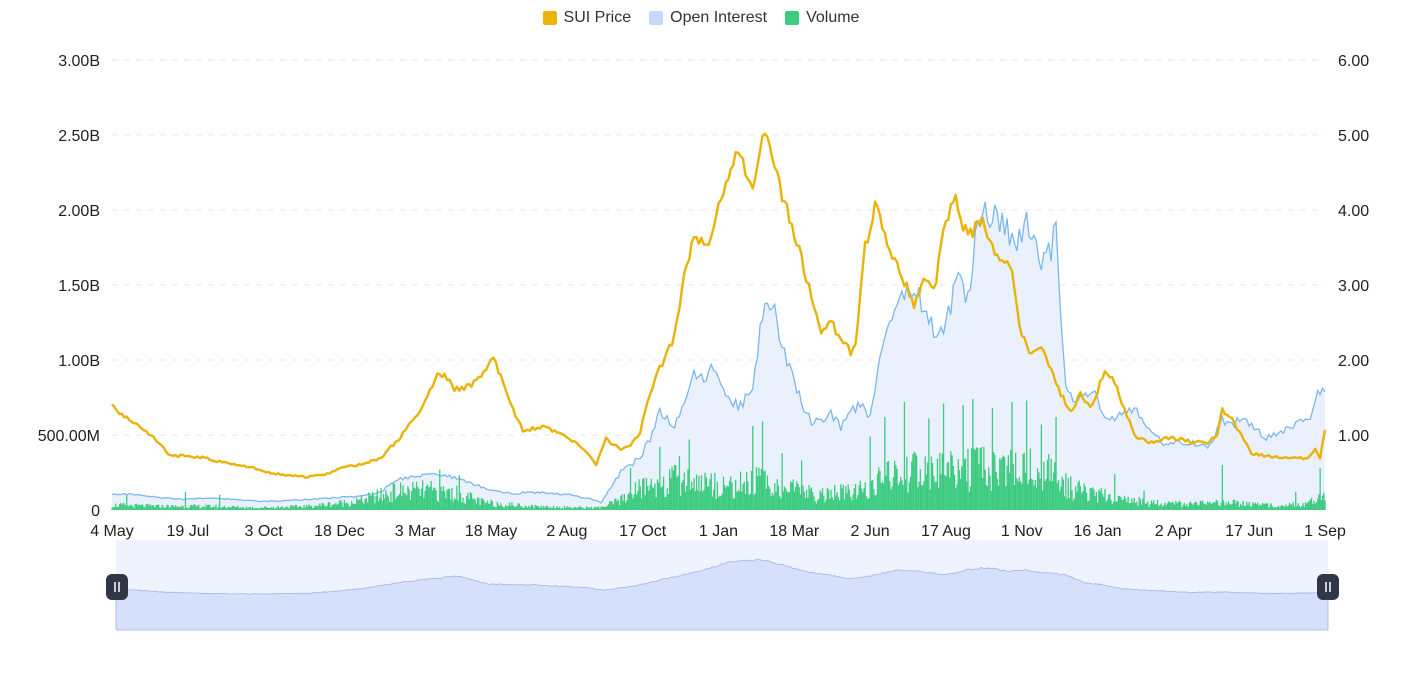  What do you see at coordinates (586, 18) in the screenshot?
I see `legend-item-sui-price: SUI Price` at bounding box center [586, 18].